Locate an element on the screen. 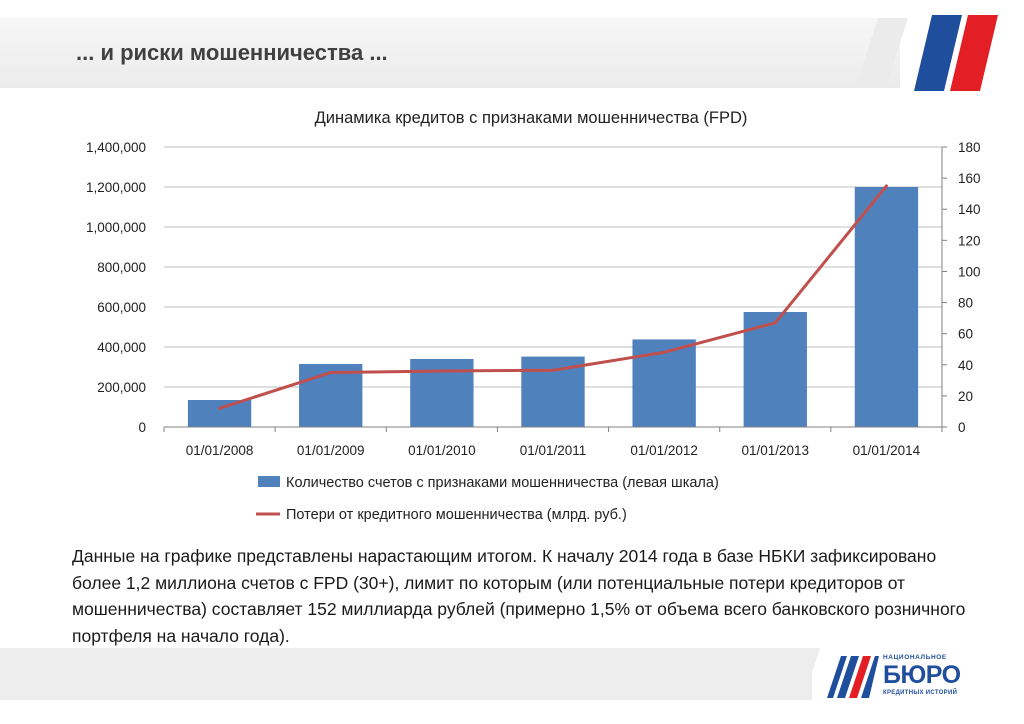 Image resolution: width=1024 pixels, height=724 pixels. loss-point-01/01/2011 is located at coordinates (553, 370).